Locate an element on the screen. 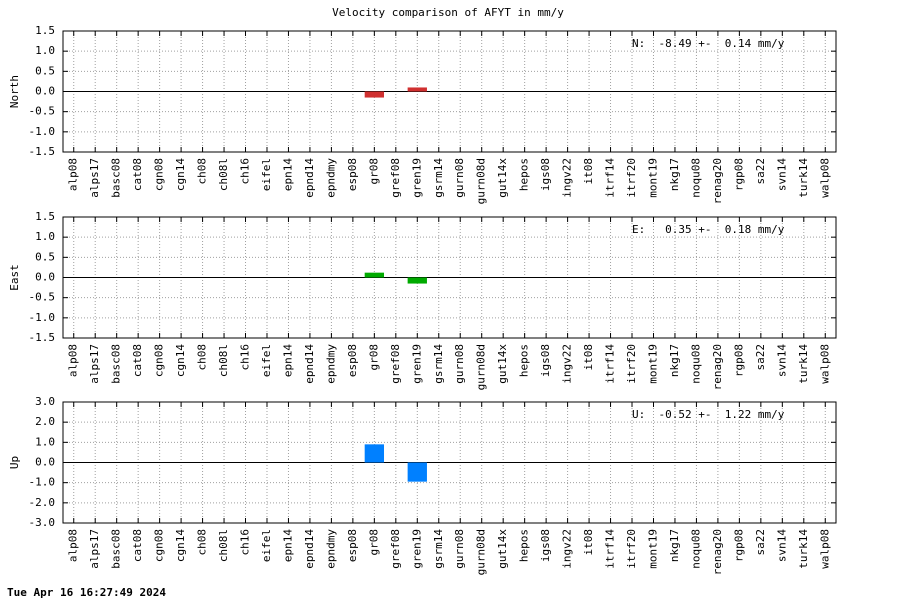 The height and width of the screenshot is (600, 900). x-tick-label: gut14x is located at coordinates (502, 364).